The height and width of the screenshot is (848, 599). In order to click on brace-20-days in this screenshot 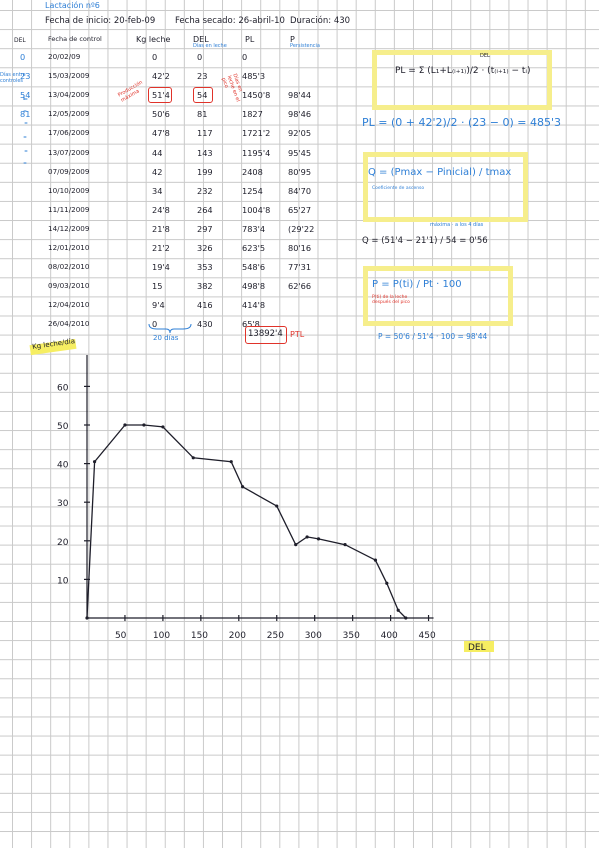, I will do `click(170, 328)`.